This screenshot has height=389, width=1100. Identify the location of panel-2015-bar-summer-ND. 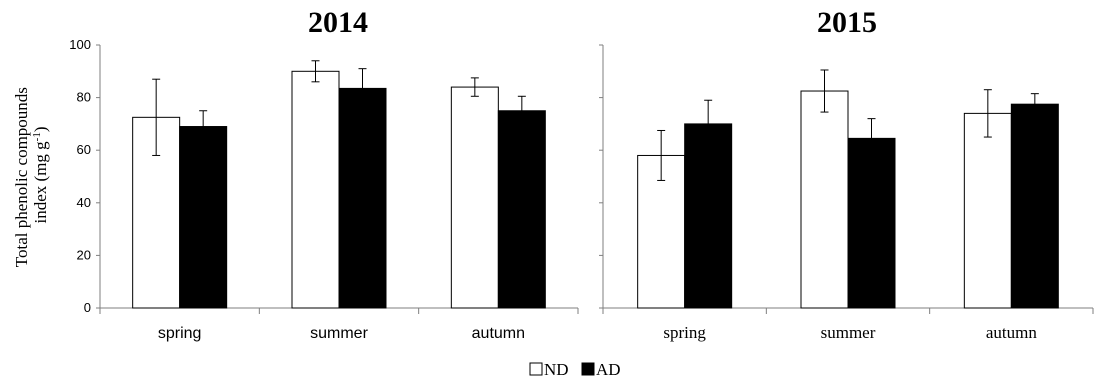
(824, 199).